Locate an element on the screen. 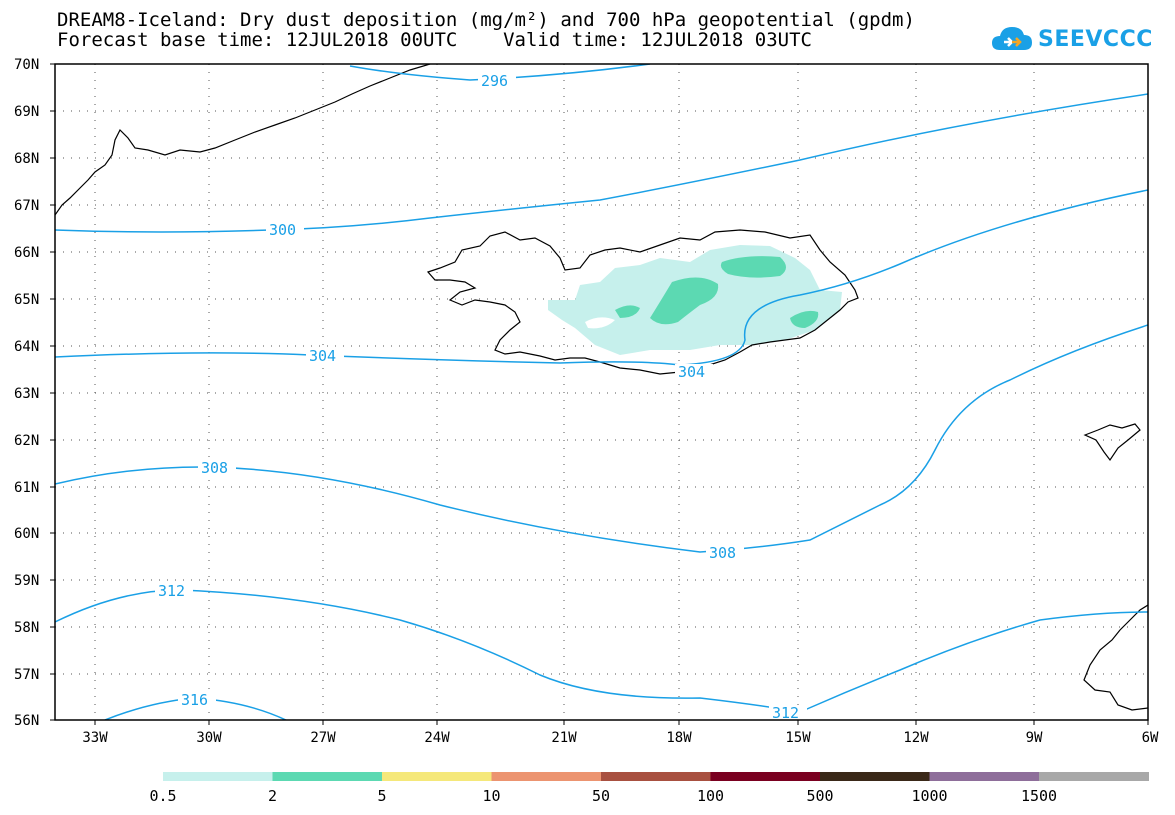 This screenshot has height=815, width=1175. colorbar-legend: 0.5 2 5 10 50 100 500 1000 1500 is located at coordinates (649, 788).